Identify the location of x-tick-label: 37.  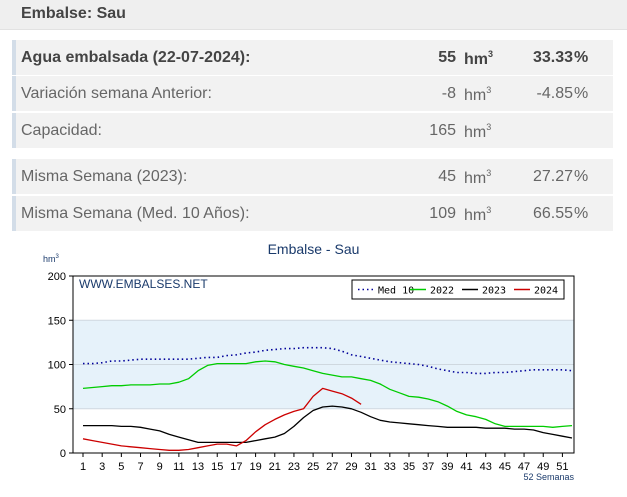
(428, 467).